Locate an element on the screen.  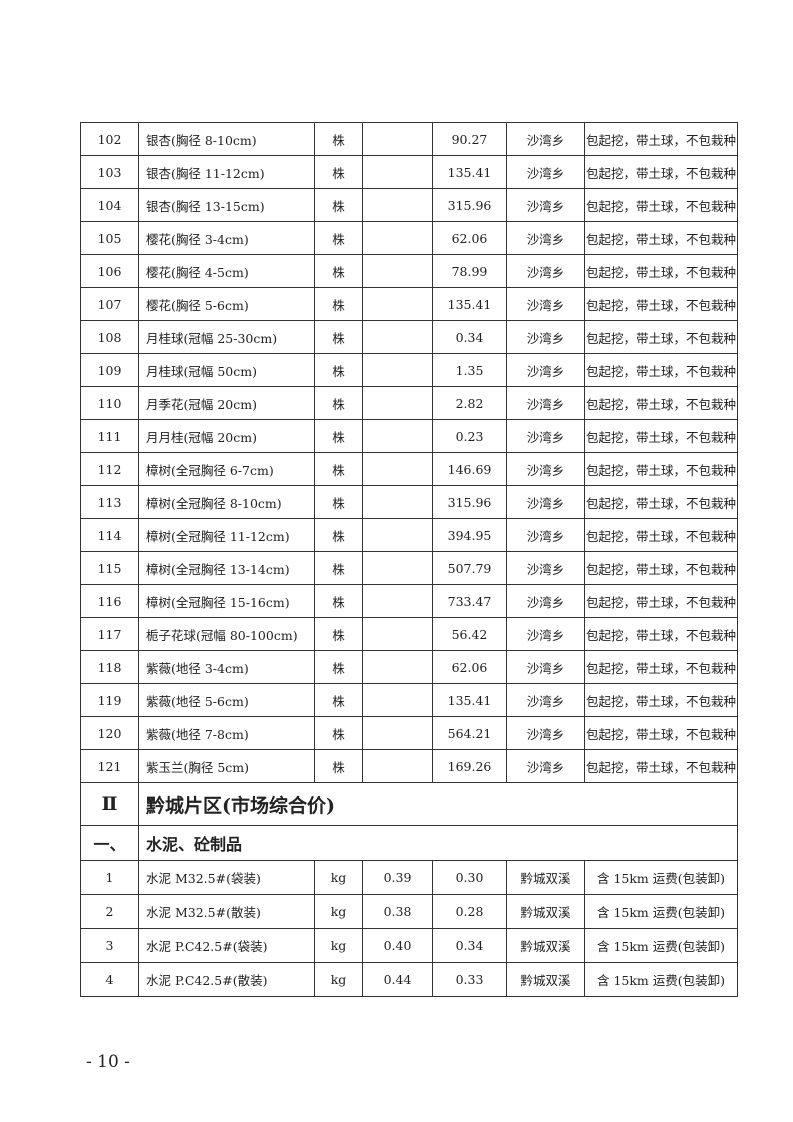
cell-no: 111 is located at coordinates (109, 436).